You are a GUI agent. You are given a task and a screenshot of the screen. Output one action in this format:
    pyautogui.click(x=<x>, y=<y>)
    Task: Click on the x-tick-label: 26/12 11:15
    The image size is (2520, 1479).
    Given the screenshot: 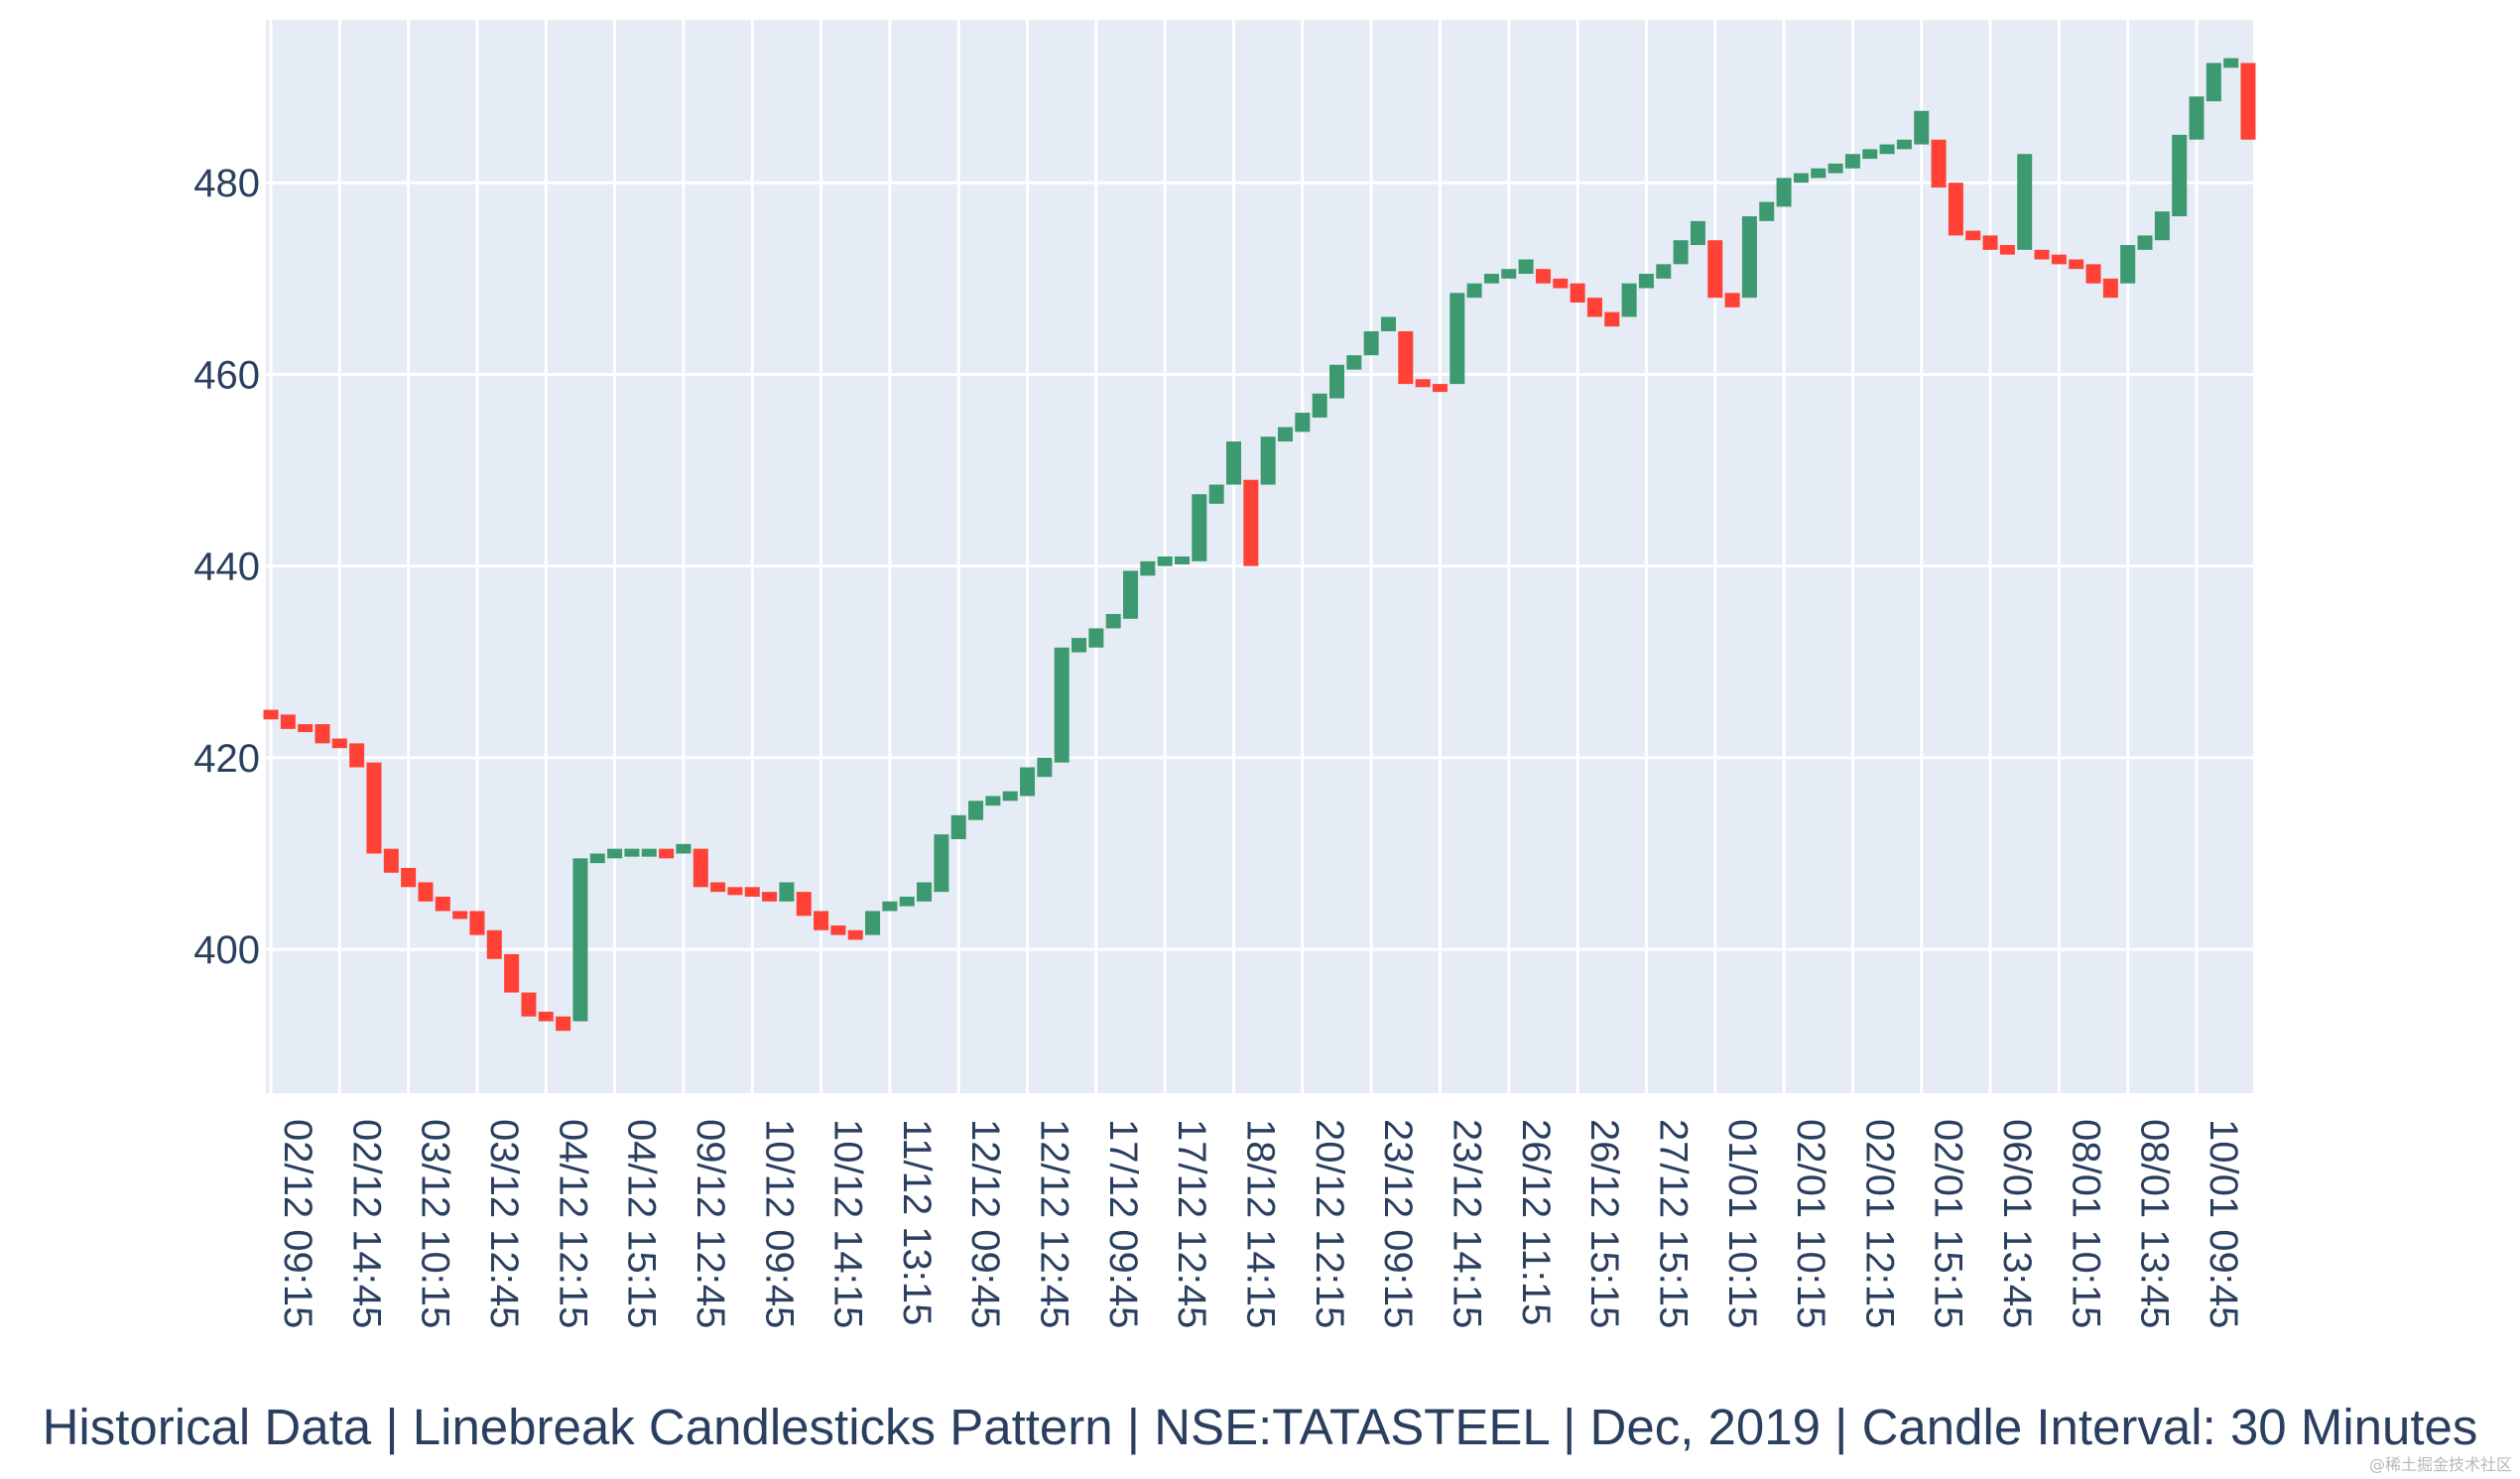 What is the action you would take?
    pyautogui.click(x=1536, y=1222)
    